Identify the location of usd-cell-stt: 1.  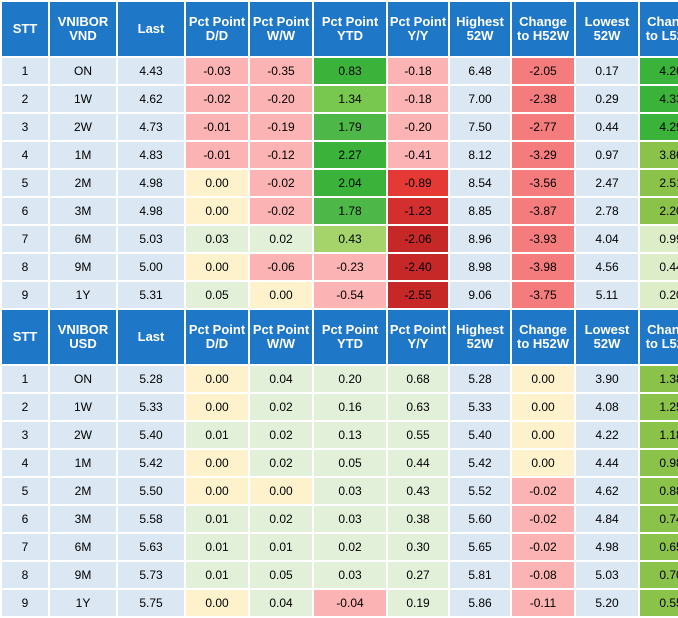
(25, 379).